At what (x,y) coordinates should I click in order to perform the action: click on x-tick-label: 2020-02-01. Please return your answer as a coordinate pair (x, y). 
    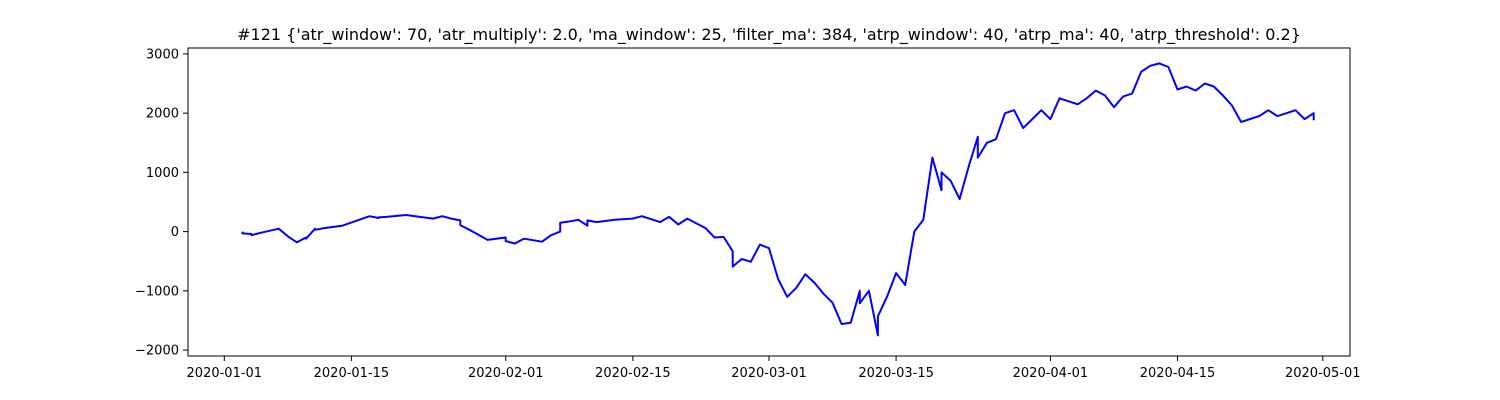
    Looking at the image, I should click on (506, 373).